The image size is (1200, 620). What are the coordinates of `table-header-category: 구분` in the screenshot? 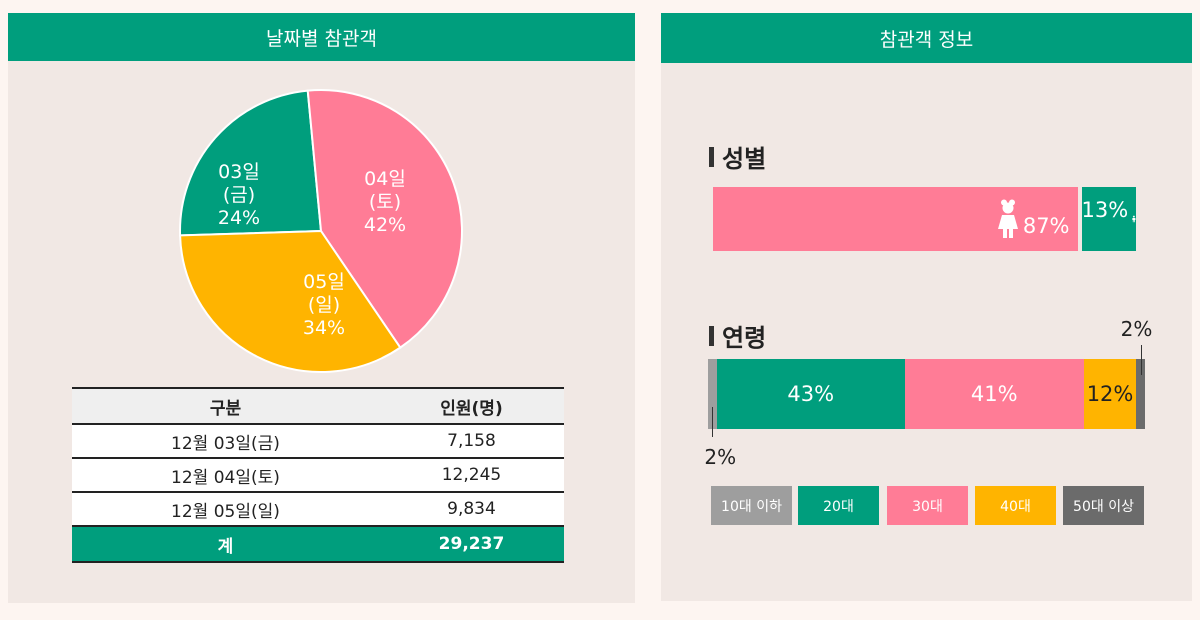 It's located at (225, 406).